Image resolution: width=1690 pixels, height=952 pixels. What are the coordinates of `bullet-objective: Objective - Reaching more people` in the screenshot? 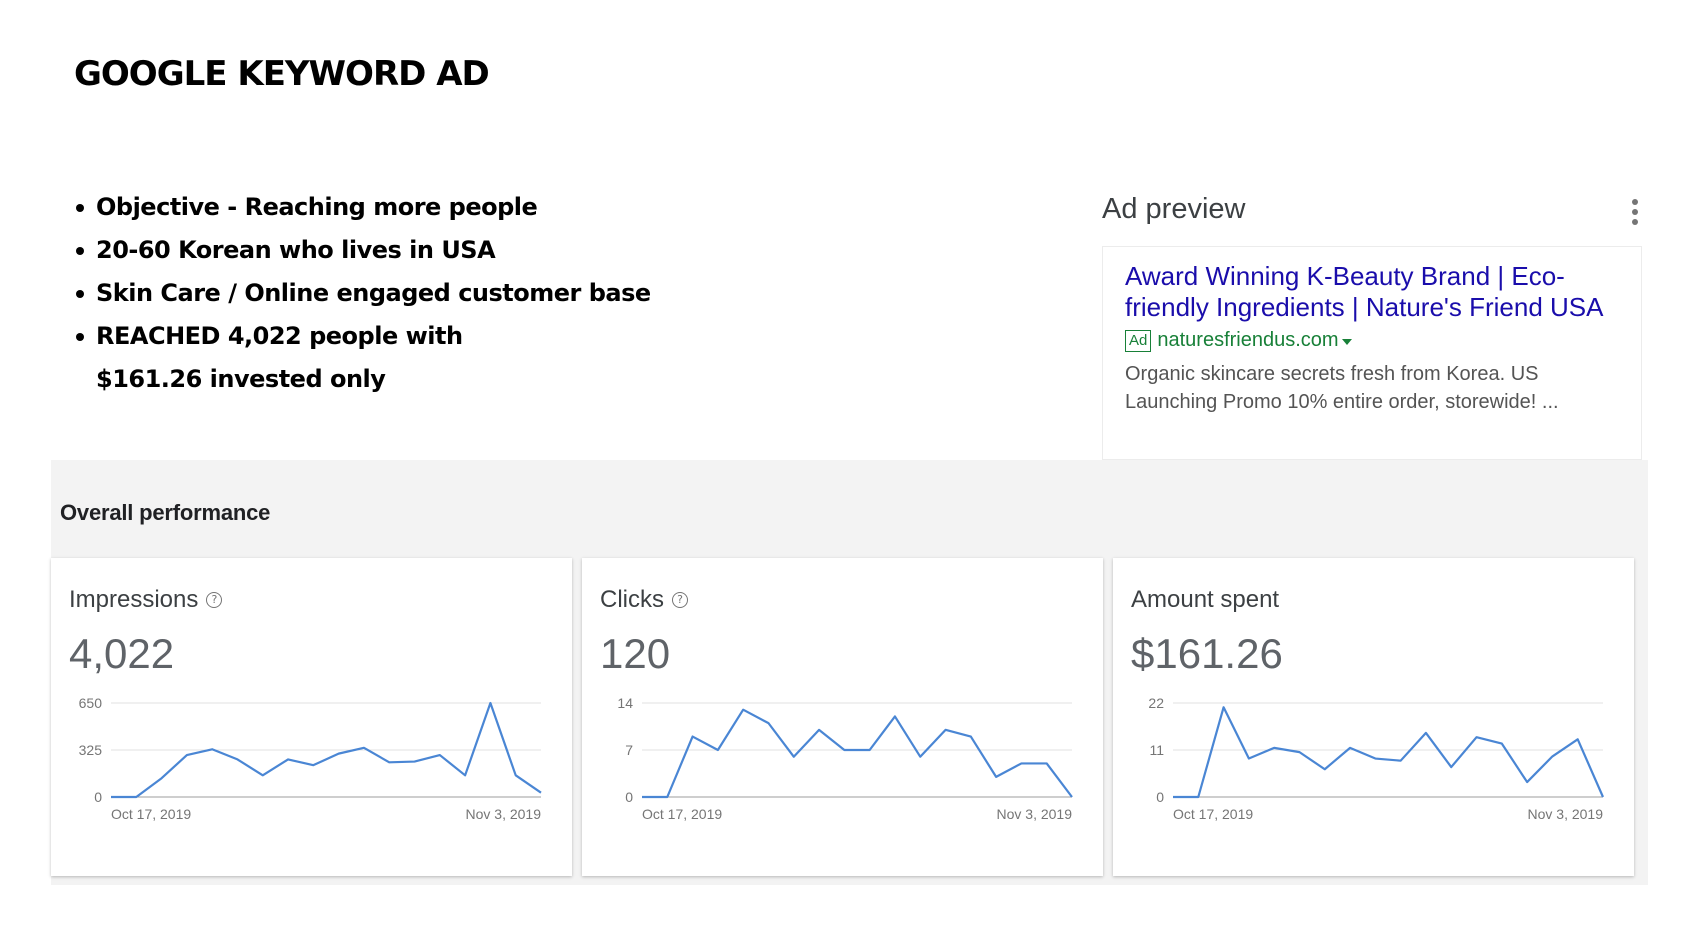 It's located at (365, 207).